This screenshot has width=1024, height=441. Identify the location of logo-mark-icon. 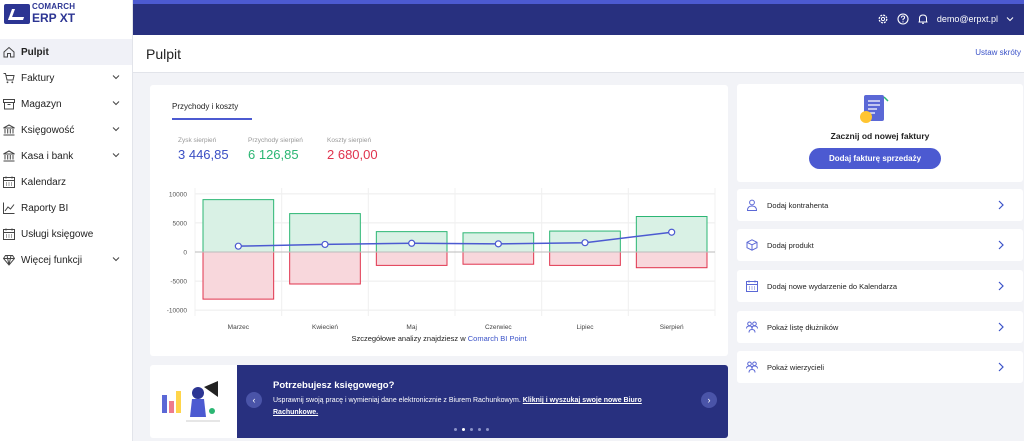
(17, 14).